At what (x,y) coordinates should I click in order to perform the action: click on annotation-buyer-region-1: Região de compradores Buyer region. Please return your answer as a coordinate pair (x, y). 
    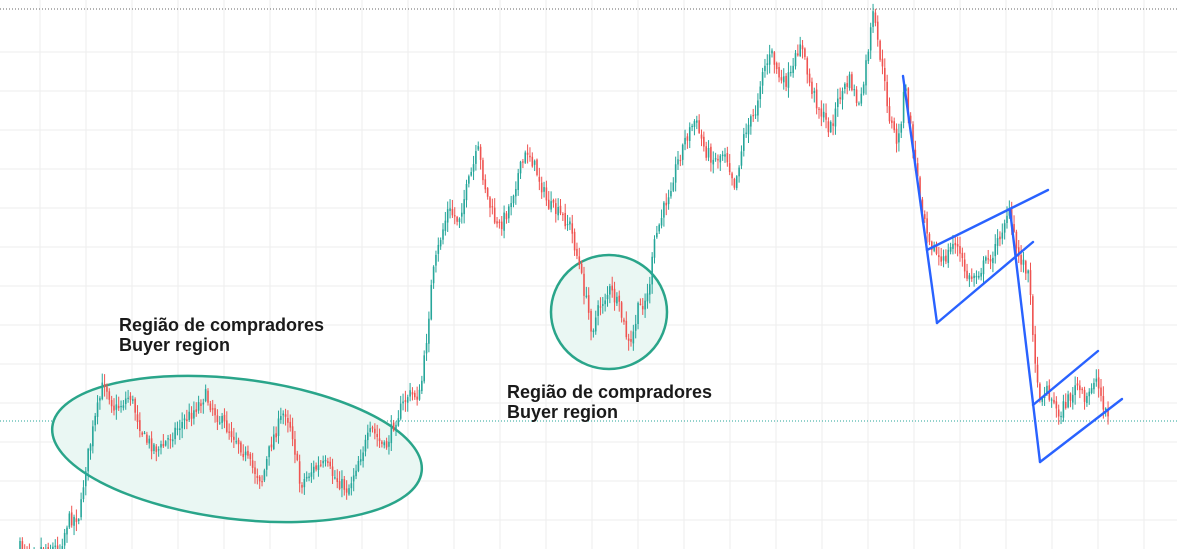
    Looking at the image, I should click on (221, 335).